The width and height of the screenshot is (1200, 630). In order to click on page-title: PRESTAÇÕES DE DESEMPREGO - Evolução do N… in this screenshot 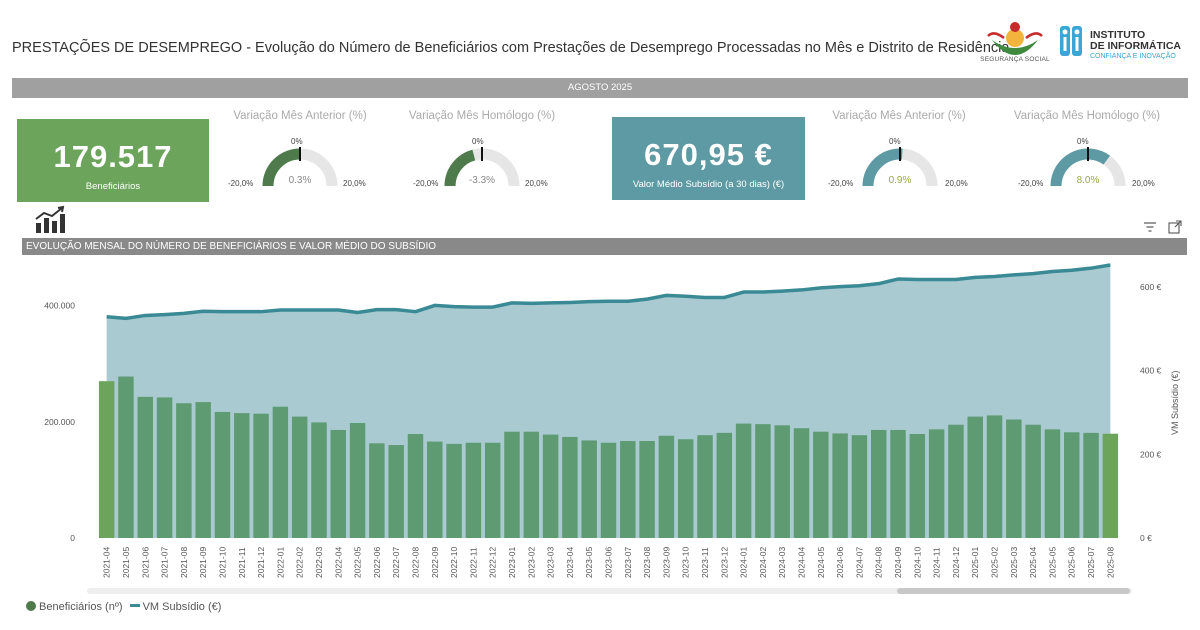, I will do `click(511, 48)`.